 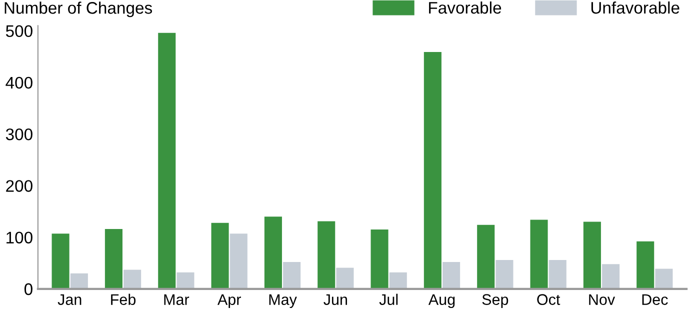 I want to click on y-tick-label: 200, so click(x=19, y=186).